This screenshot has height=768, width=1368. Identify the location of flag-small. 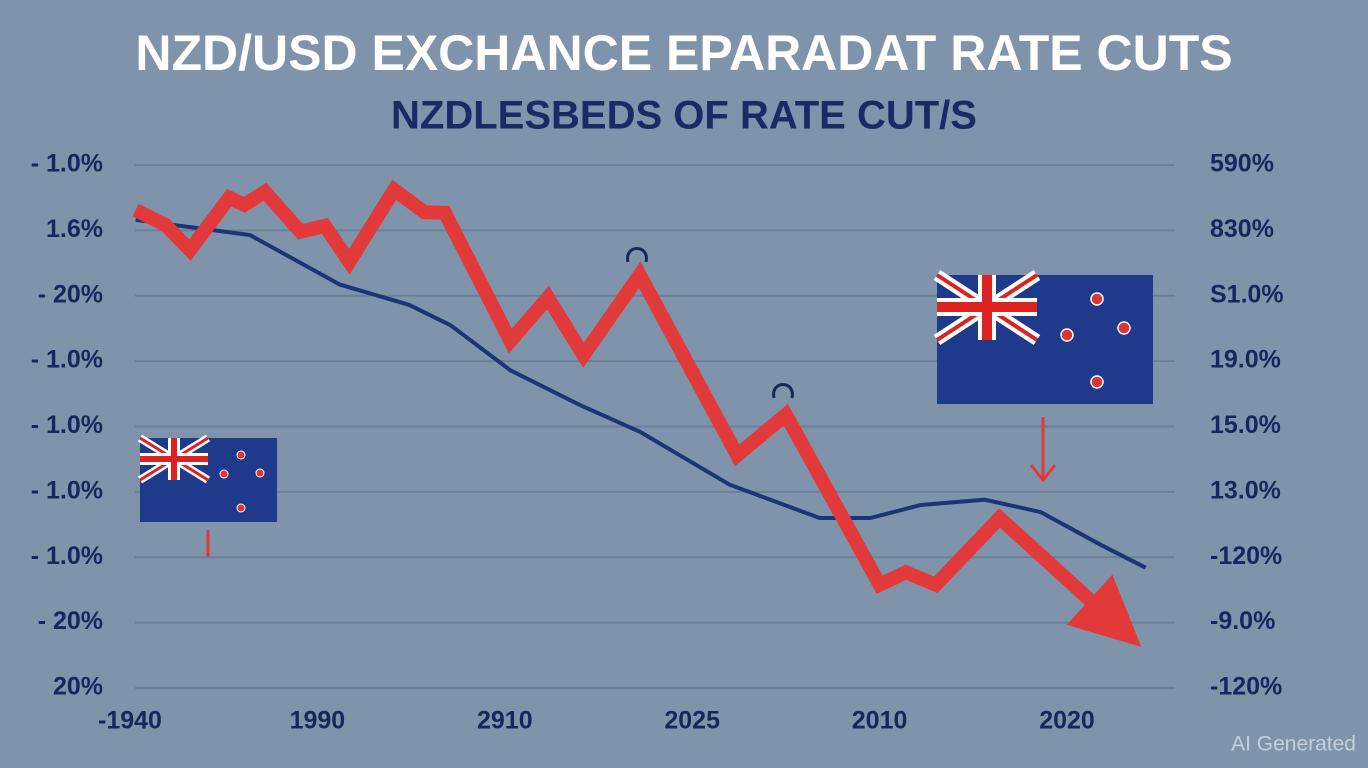
(207, 495).